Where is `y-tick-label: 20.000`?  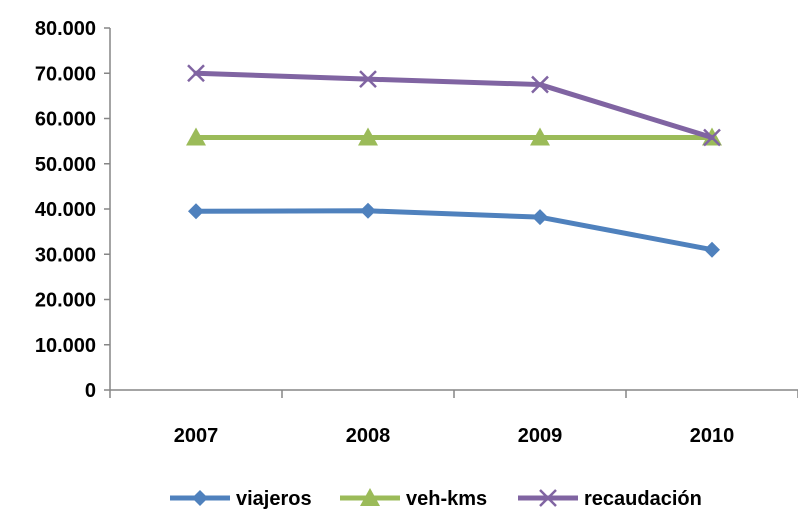 y-tick-label: 20.000 is located at coordinates (65, 301).